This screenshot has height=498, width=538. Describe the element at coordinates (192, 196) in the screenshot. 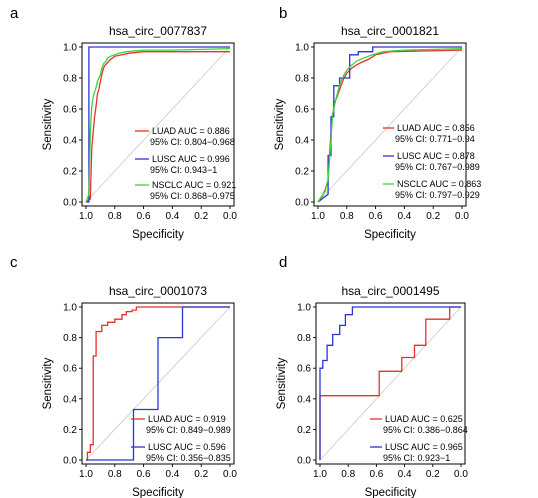

I see `panel-a-legend-ci-nsclc: 95% CI: 0.868−0.975` at that location.